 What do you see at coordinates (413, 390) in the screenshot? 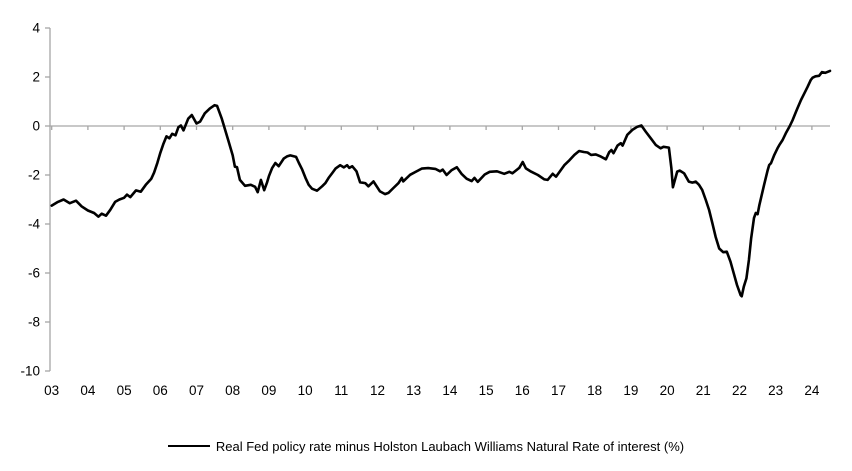
I see `x-tick-label: 13` at bounding box center [413, 390].